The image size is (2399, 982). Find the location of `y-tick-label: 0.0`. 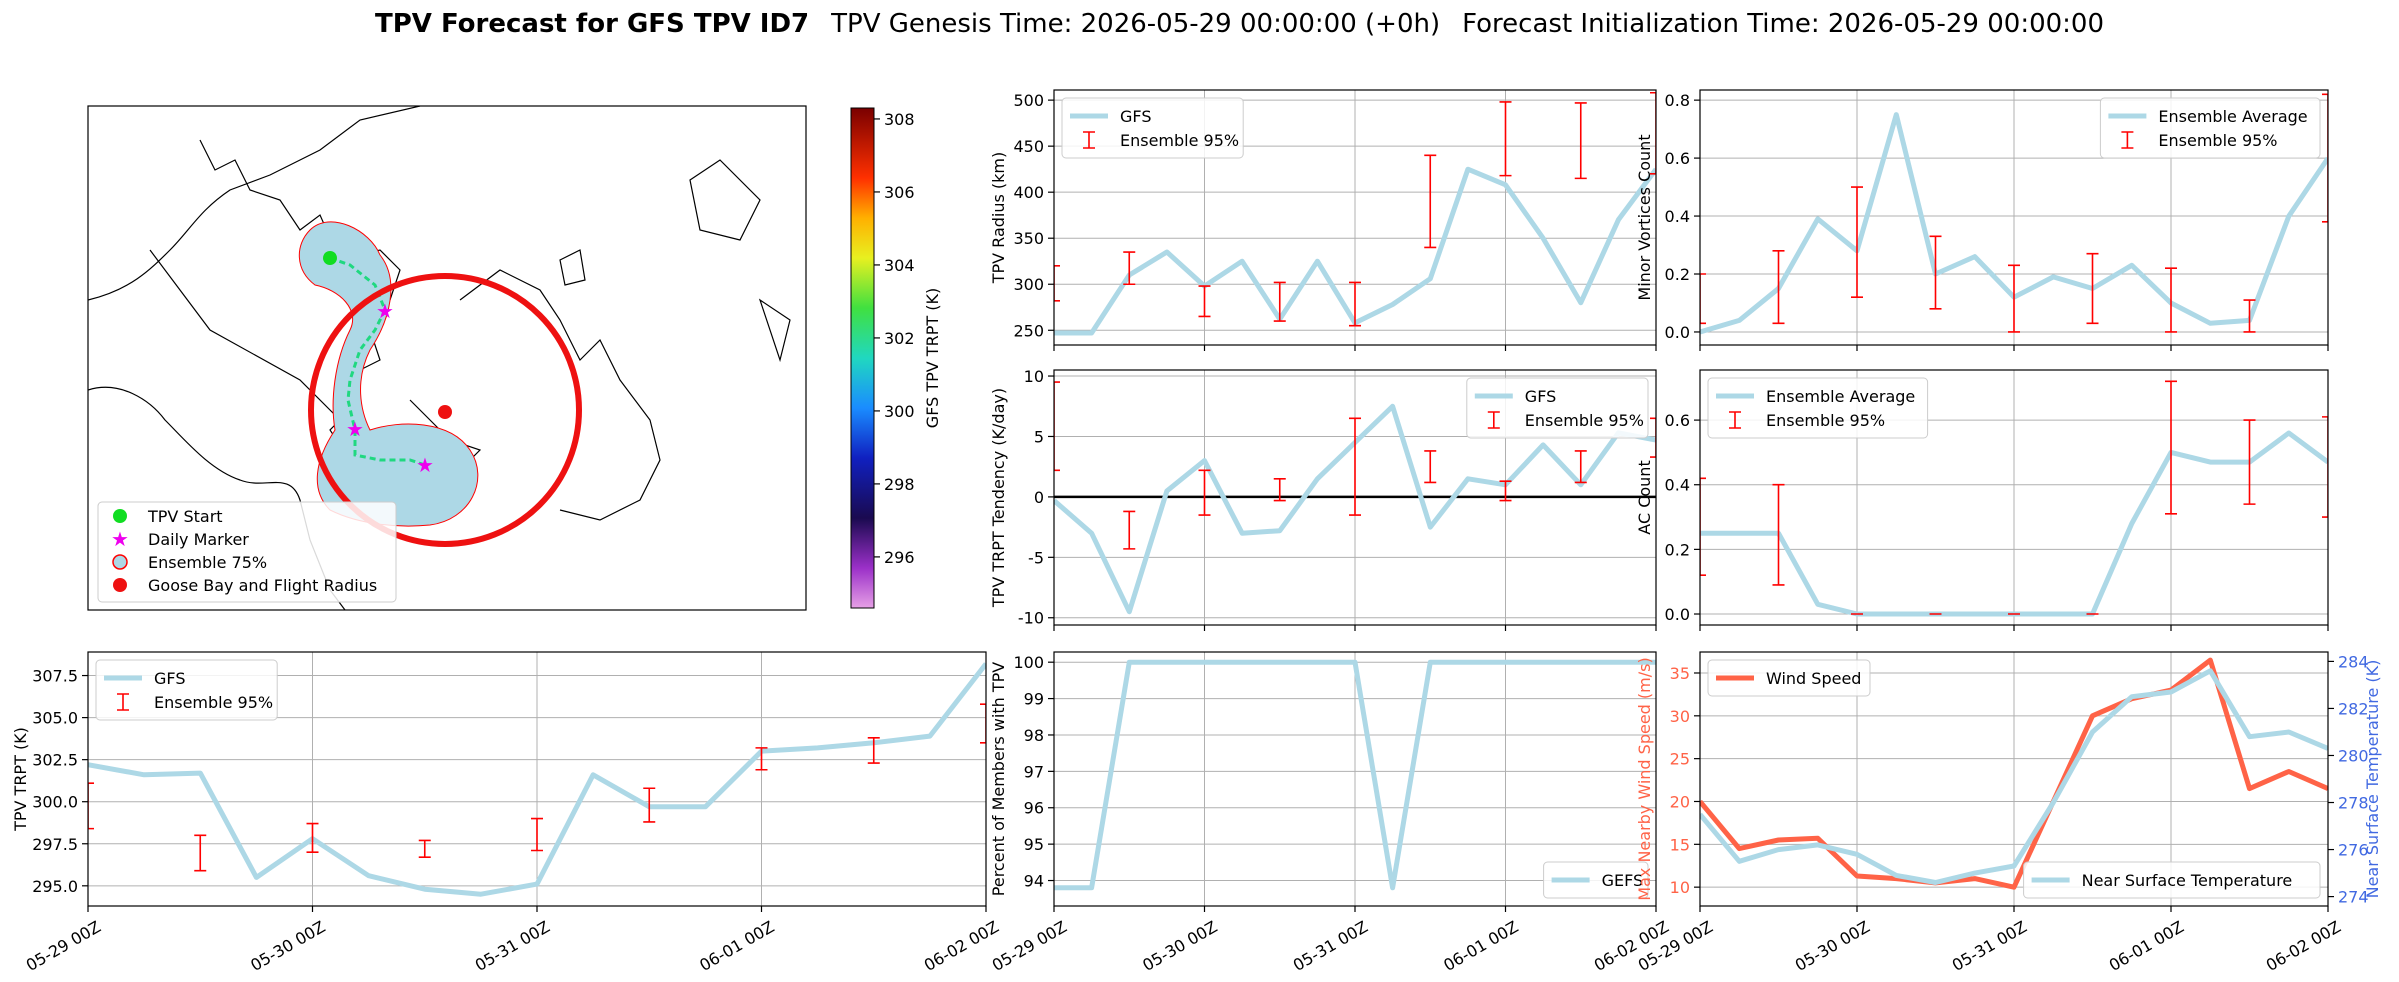

y-tick-label: 0.0 is located at coordinates (1677, 332).